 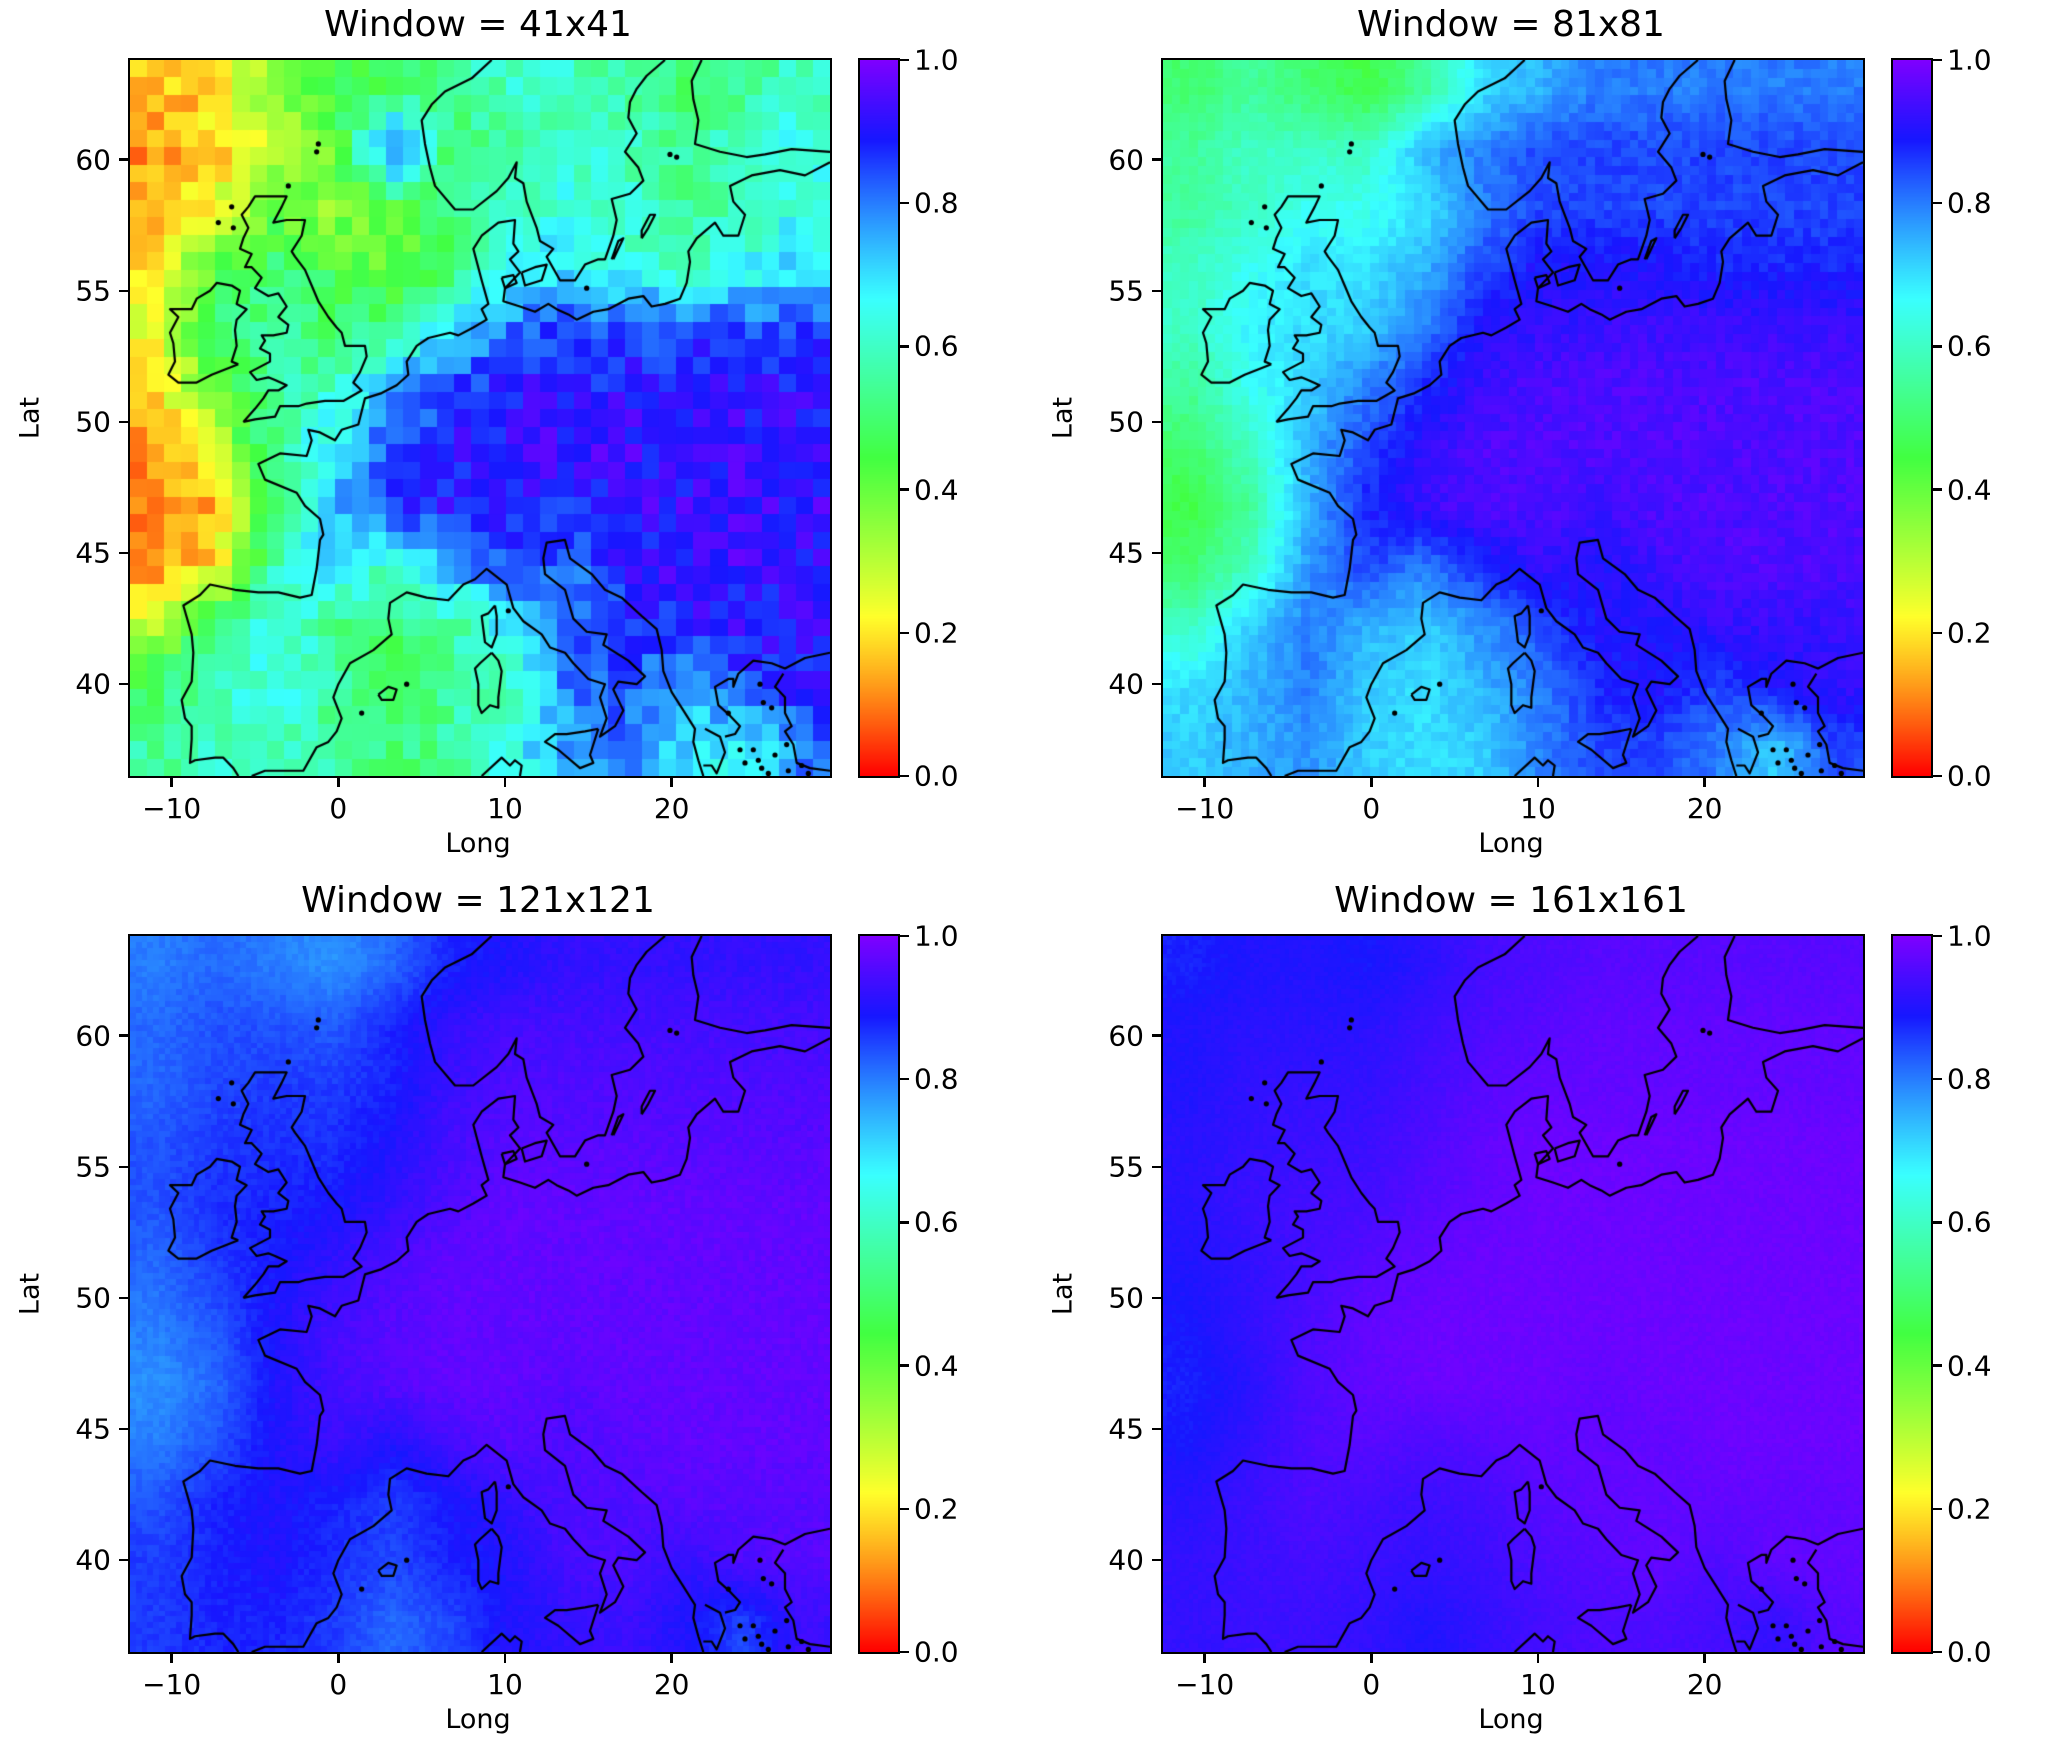 I want to click on subplot-title: Window = 81x81, so click(x=1511, y=24).